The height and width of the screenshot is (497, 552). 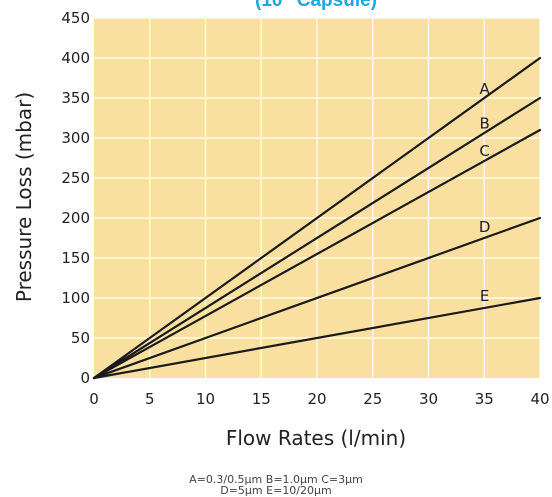 I want to click on y-tick-label-250: 250, so click(x=75, y=178).